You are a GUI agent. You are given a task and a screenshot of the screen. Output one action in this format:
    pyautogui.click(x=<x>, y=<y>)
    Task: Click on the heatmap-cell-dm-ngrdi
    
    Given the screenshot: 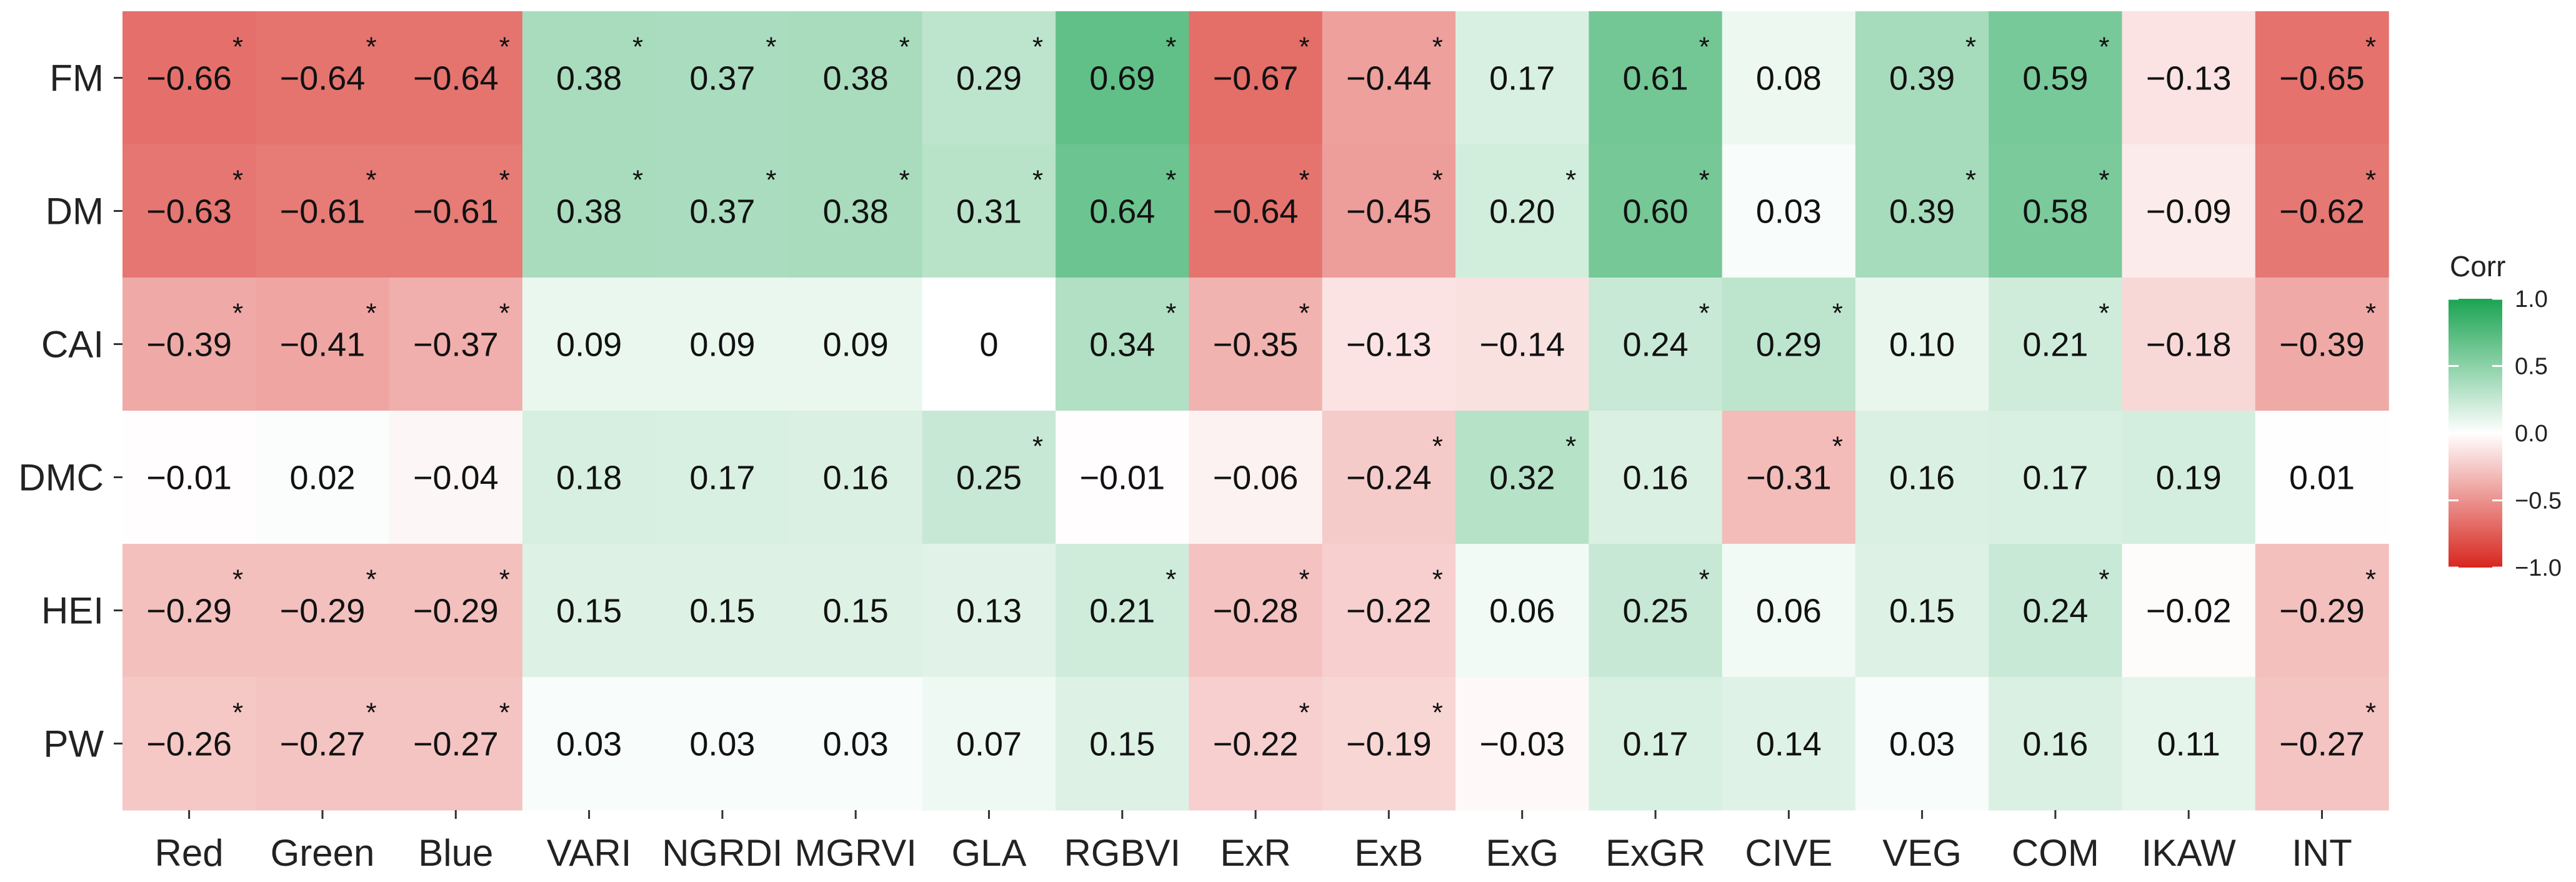 What is the action you would take?
    pyautogui.click(x=723, y=211)
    